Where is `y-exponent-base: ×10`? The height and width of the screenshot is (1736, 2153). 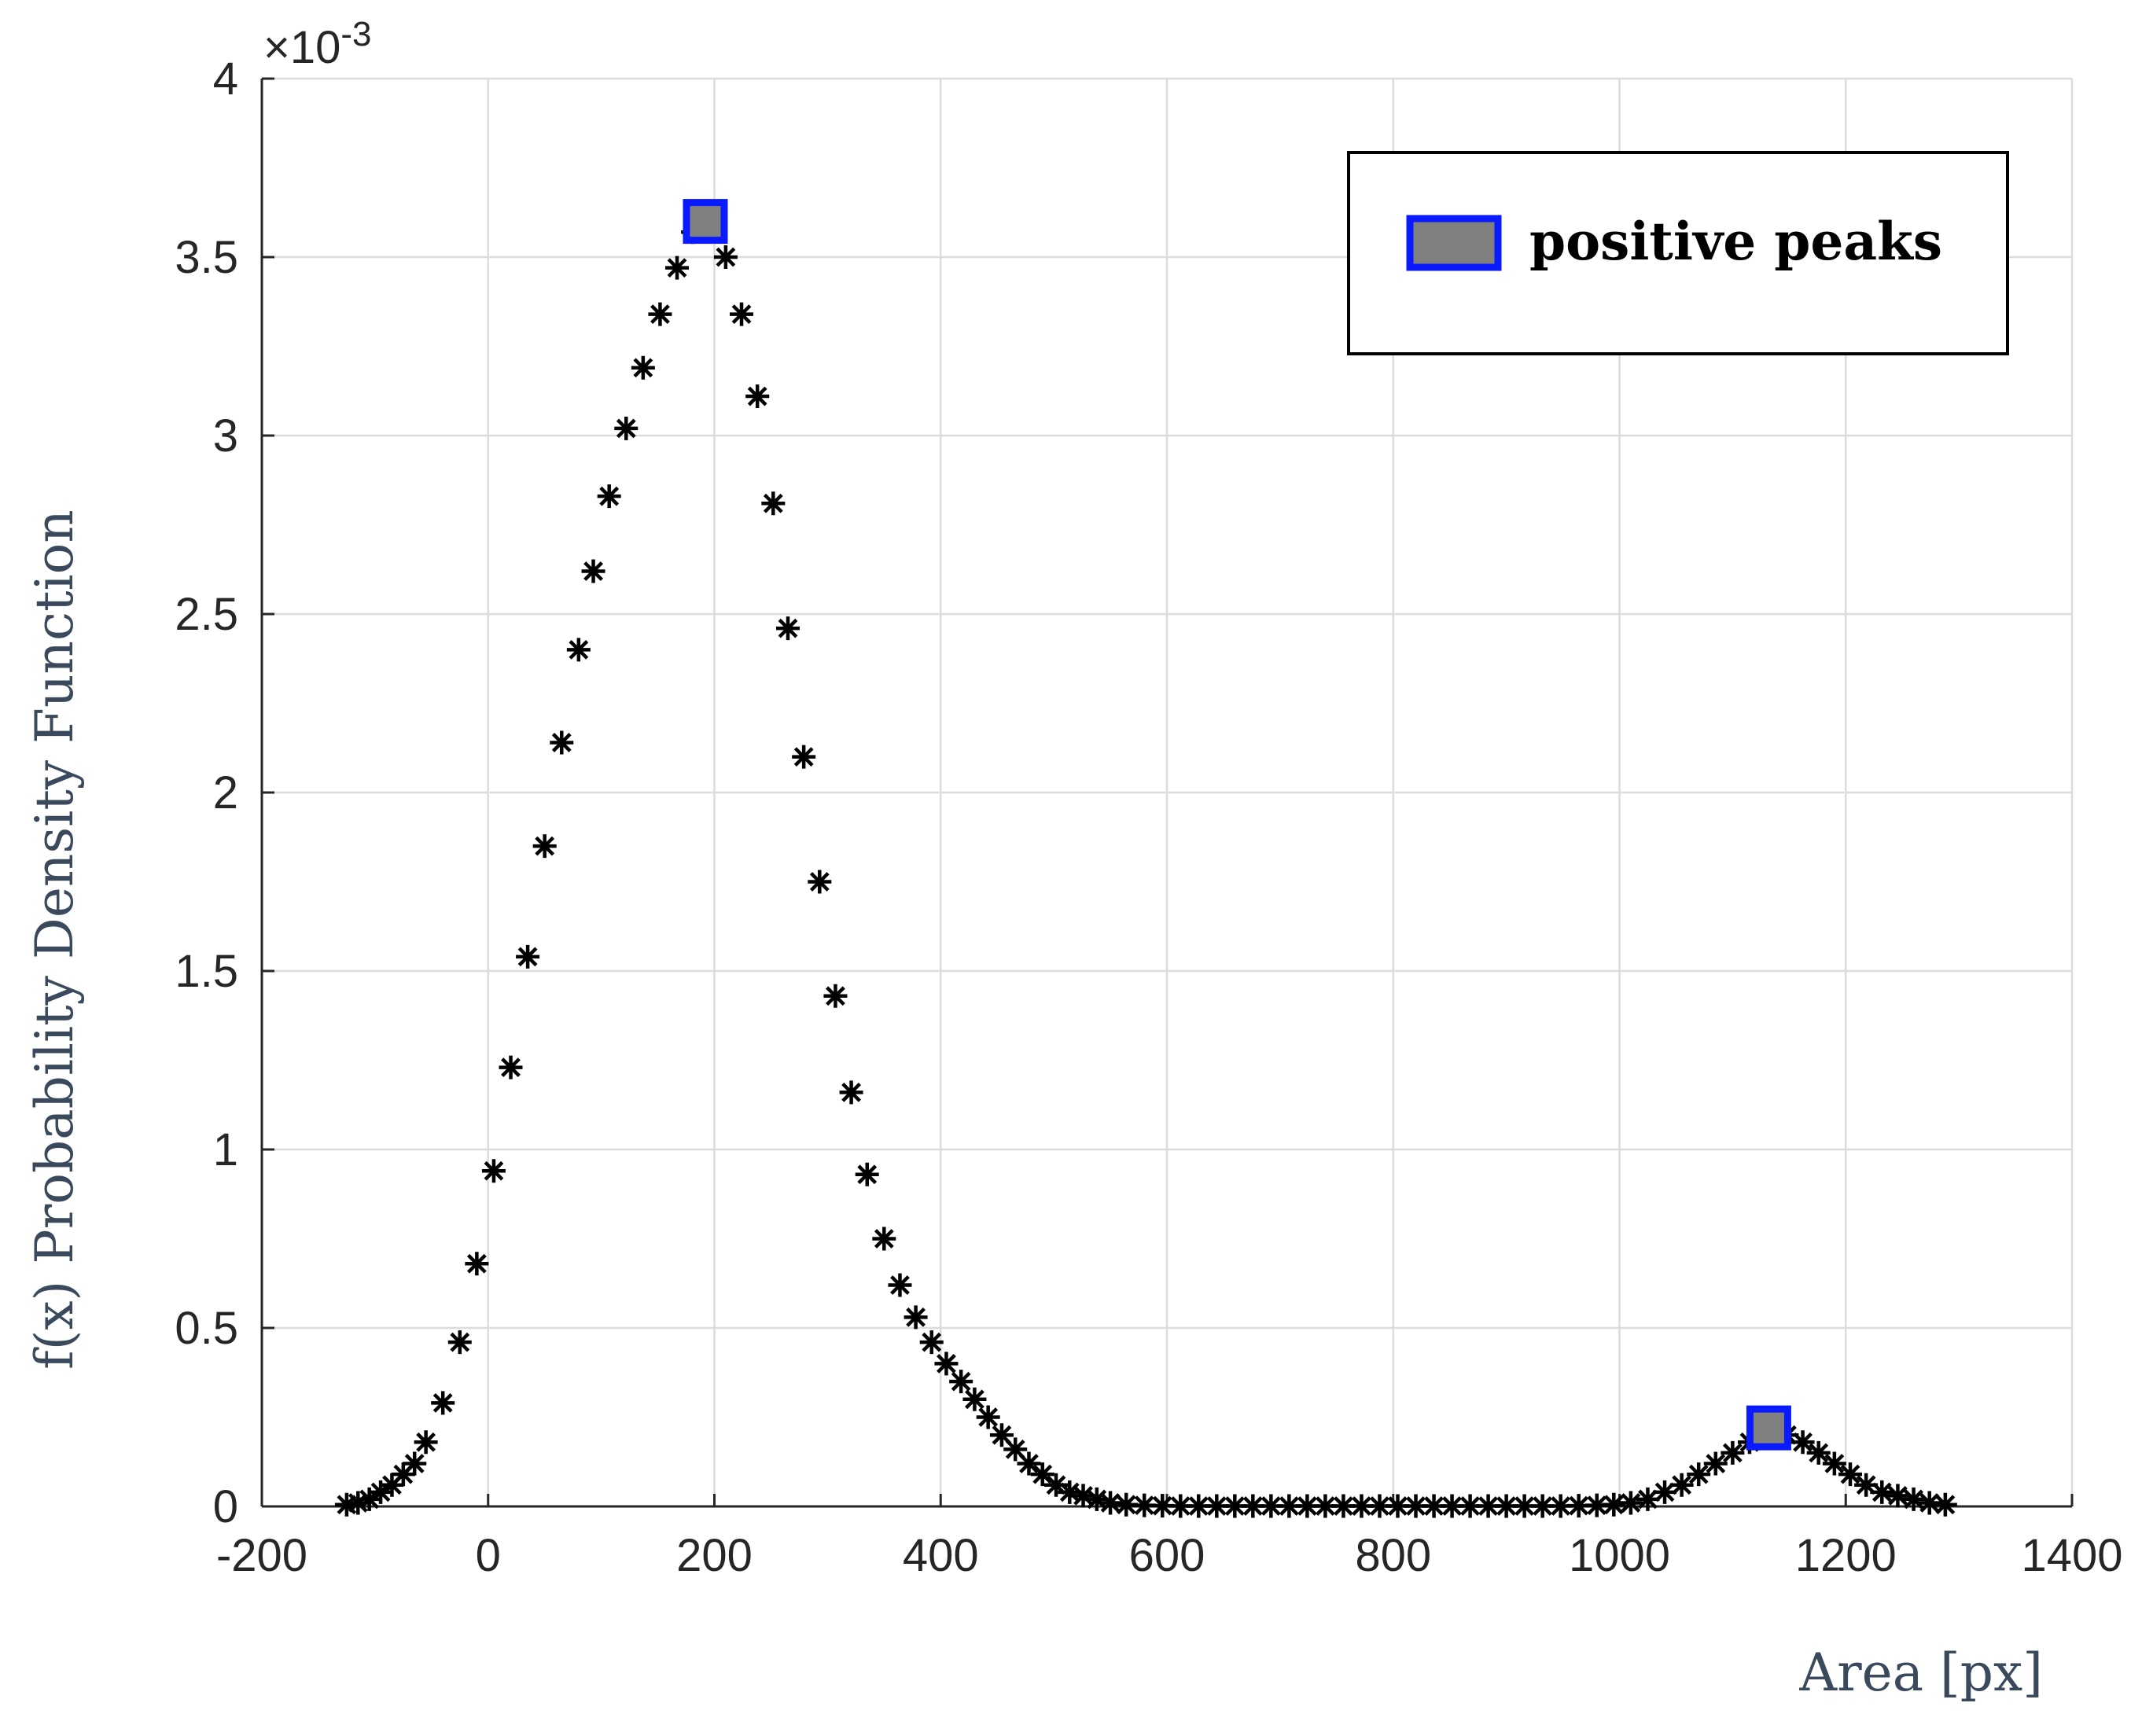 y-exponent-base: ×10 is located at coordinates (302, 48).